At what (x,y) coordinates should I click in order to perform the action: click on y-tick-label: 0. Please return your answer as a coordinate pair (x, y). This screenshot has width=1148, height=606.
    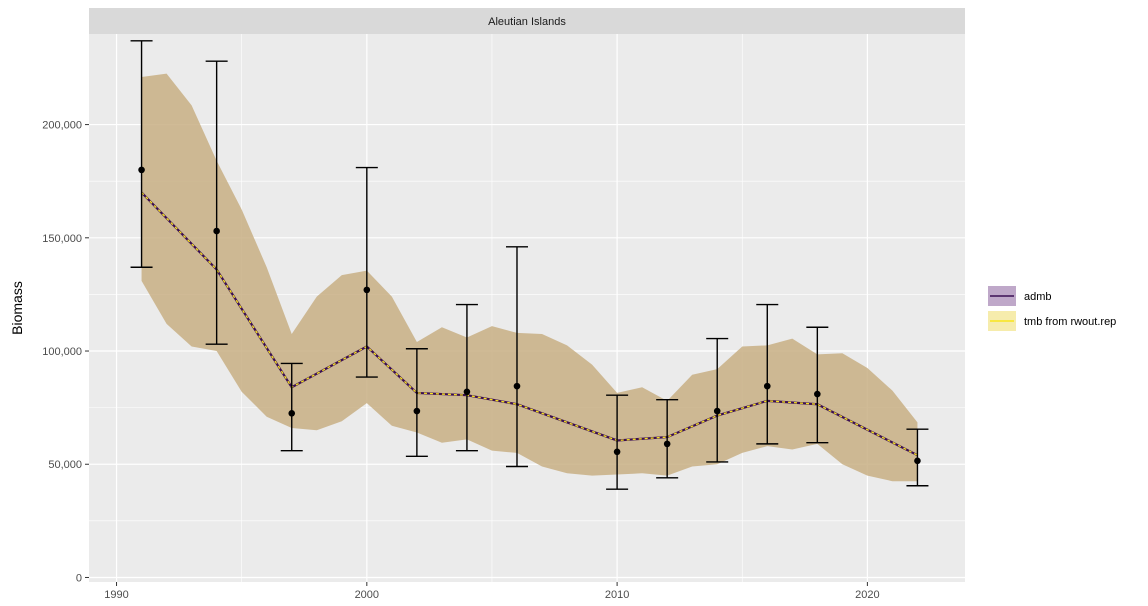
    Looking at the image, I should click on (79, 578).